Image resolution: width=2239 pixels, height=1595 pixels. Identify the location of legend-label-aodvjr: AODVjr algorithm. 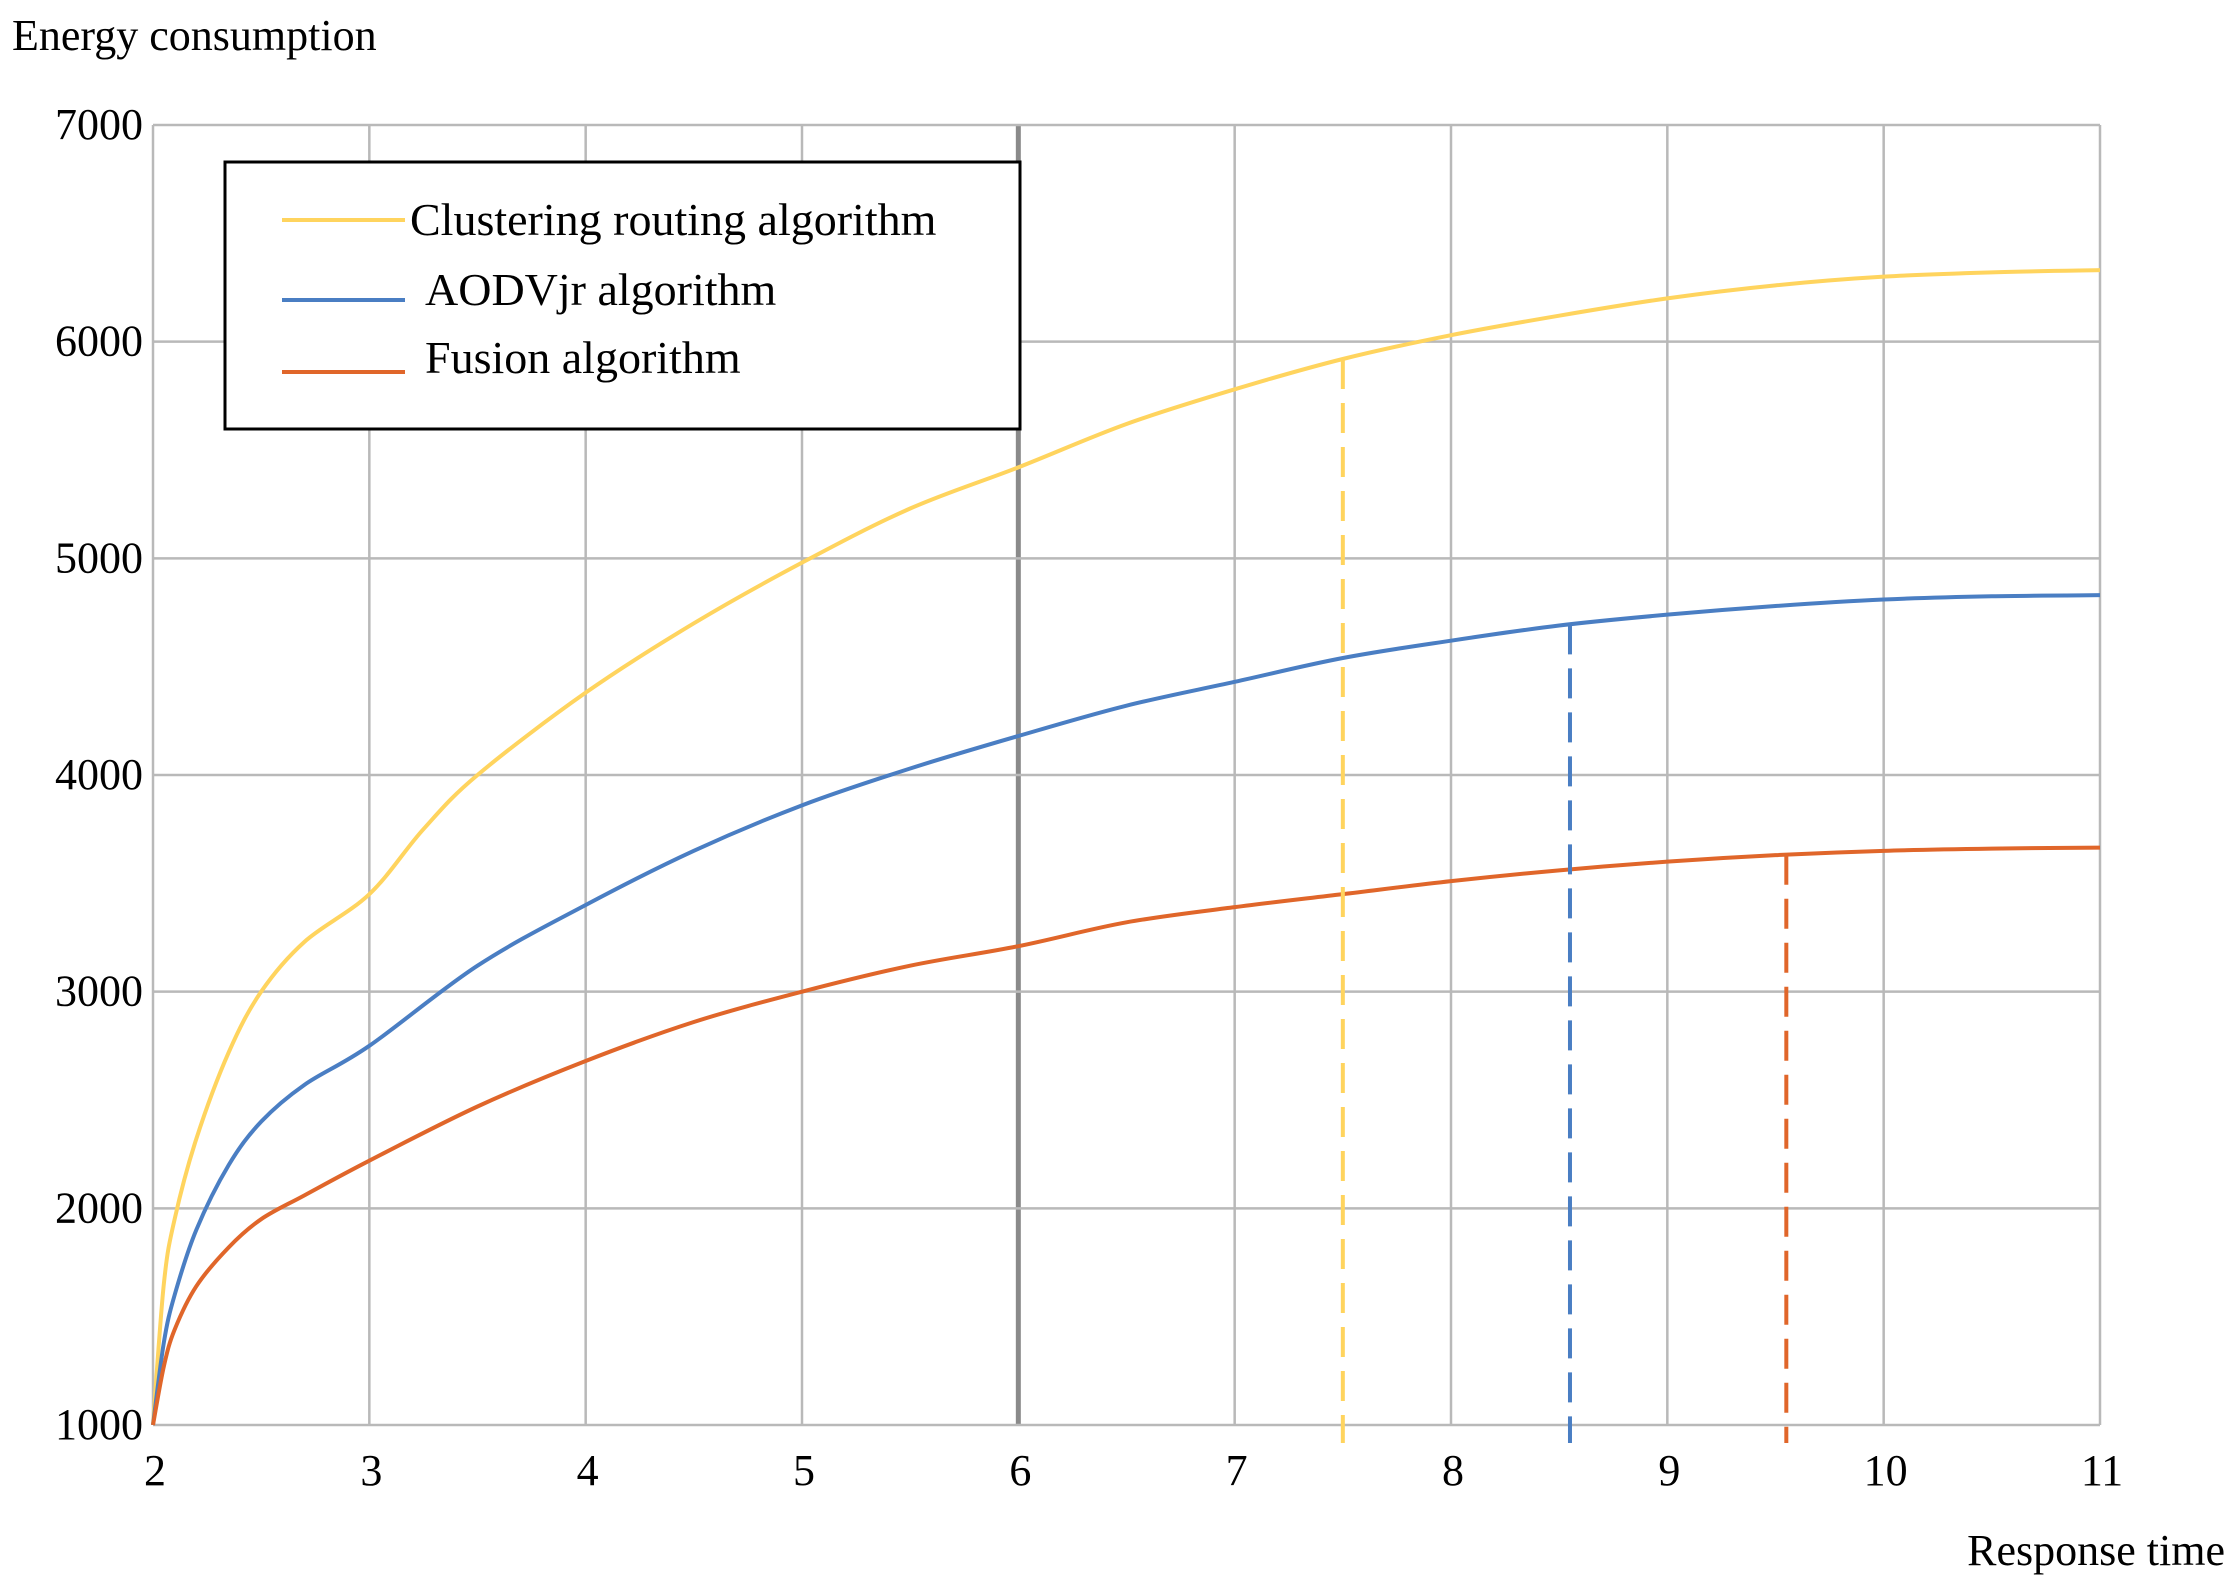
(601, 289).